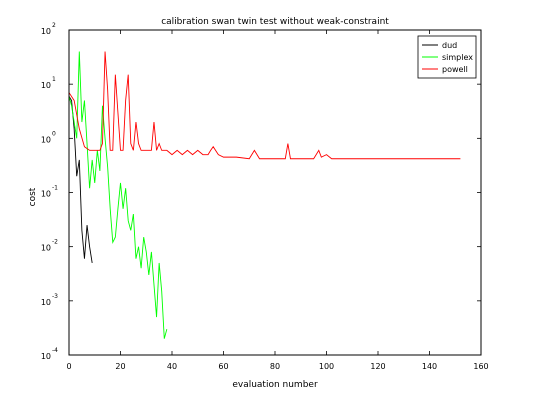 The height and width of the screenshot is (405, 533). I want to click on x-tick-label: 40, so click(172, 366).